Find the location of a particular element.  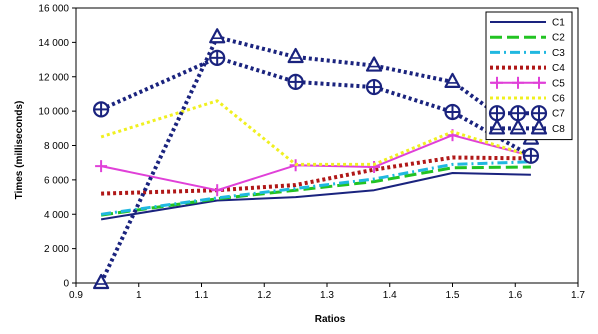

legend-label: C3 is located at coordinates (558, 53).